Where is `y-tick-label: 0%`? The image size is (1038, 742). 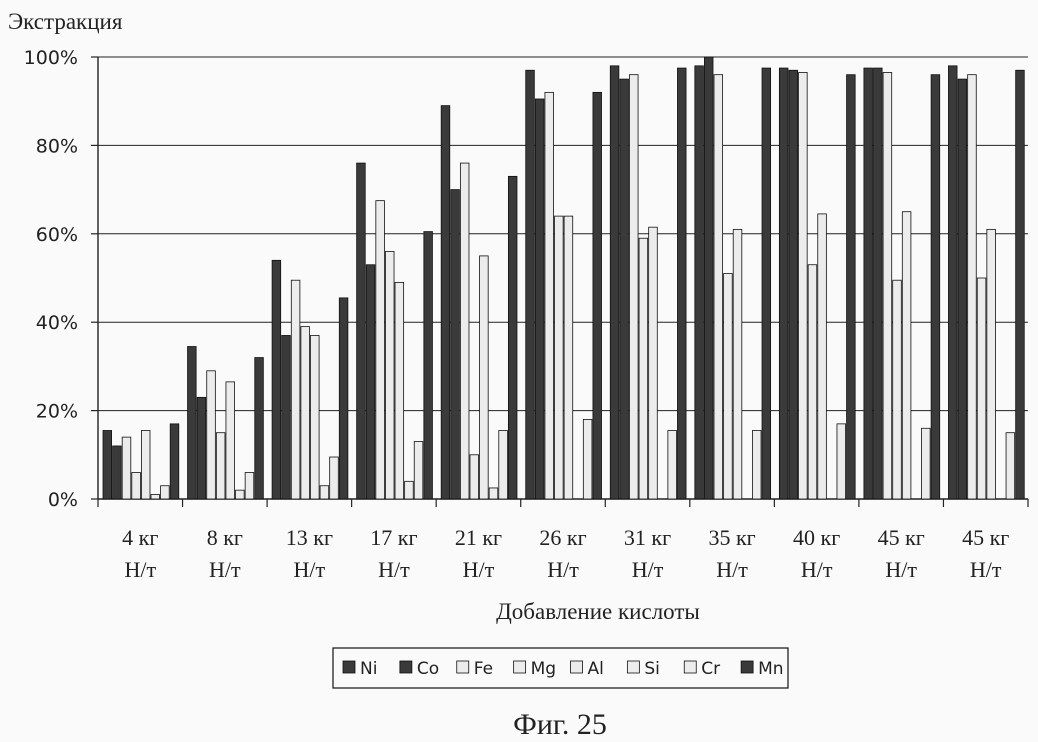 y-tick-label: 0% is located at coordinates (63, 500).